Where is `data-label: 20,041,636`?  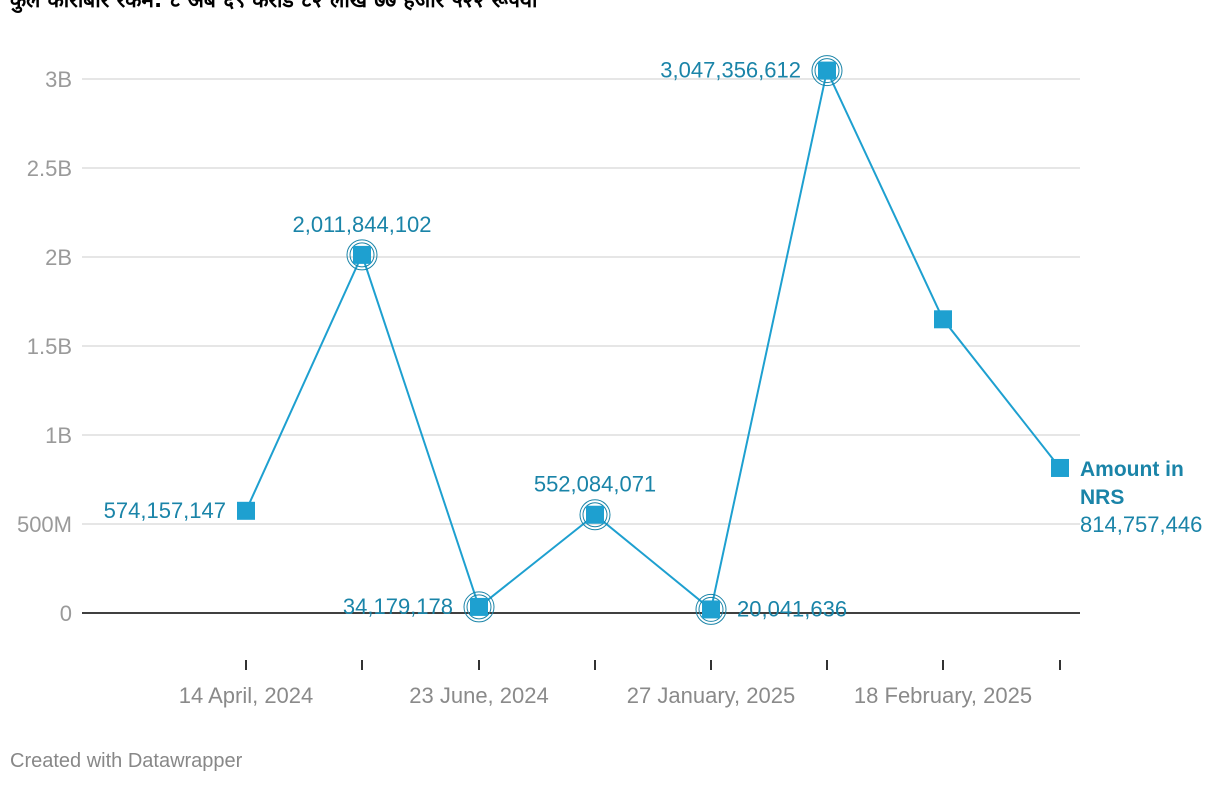
data-label: 20,041,636 is located at coordinates (792, 608).